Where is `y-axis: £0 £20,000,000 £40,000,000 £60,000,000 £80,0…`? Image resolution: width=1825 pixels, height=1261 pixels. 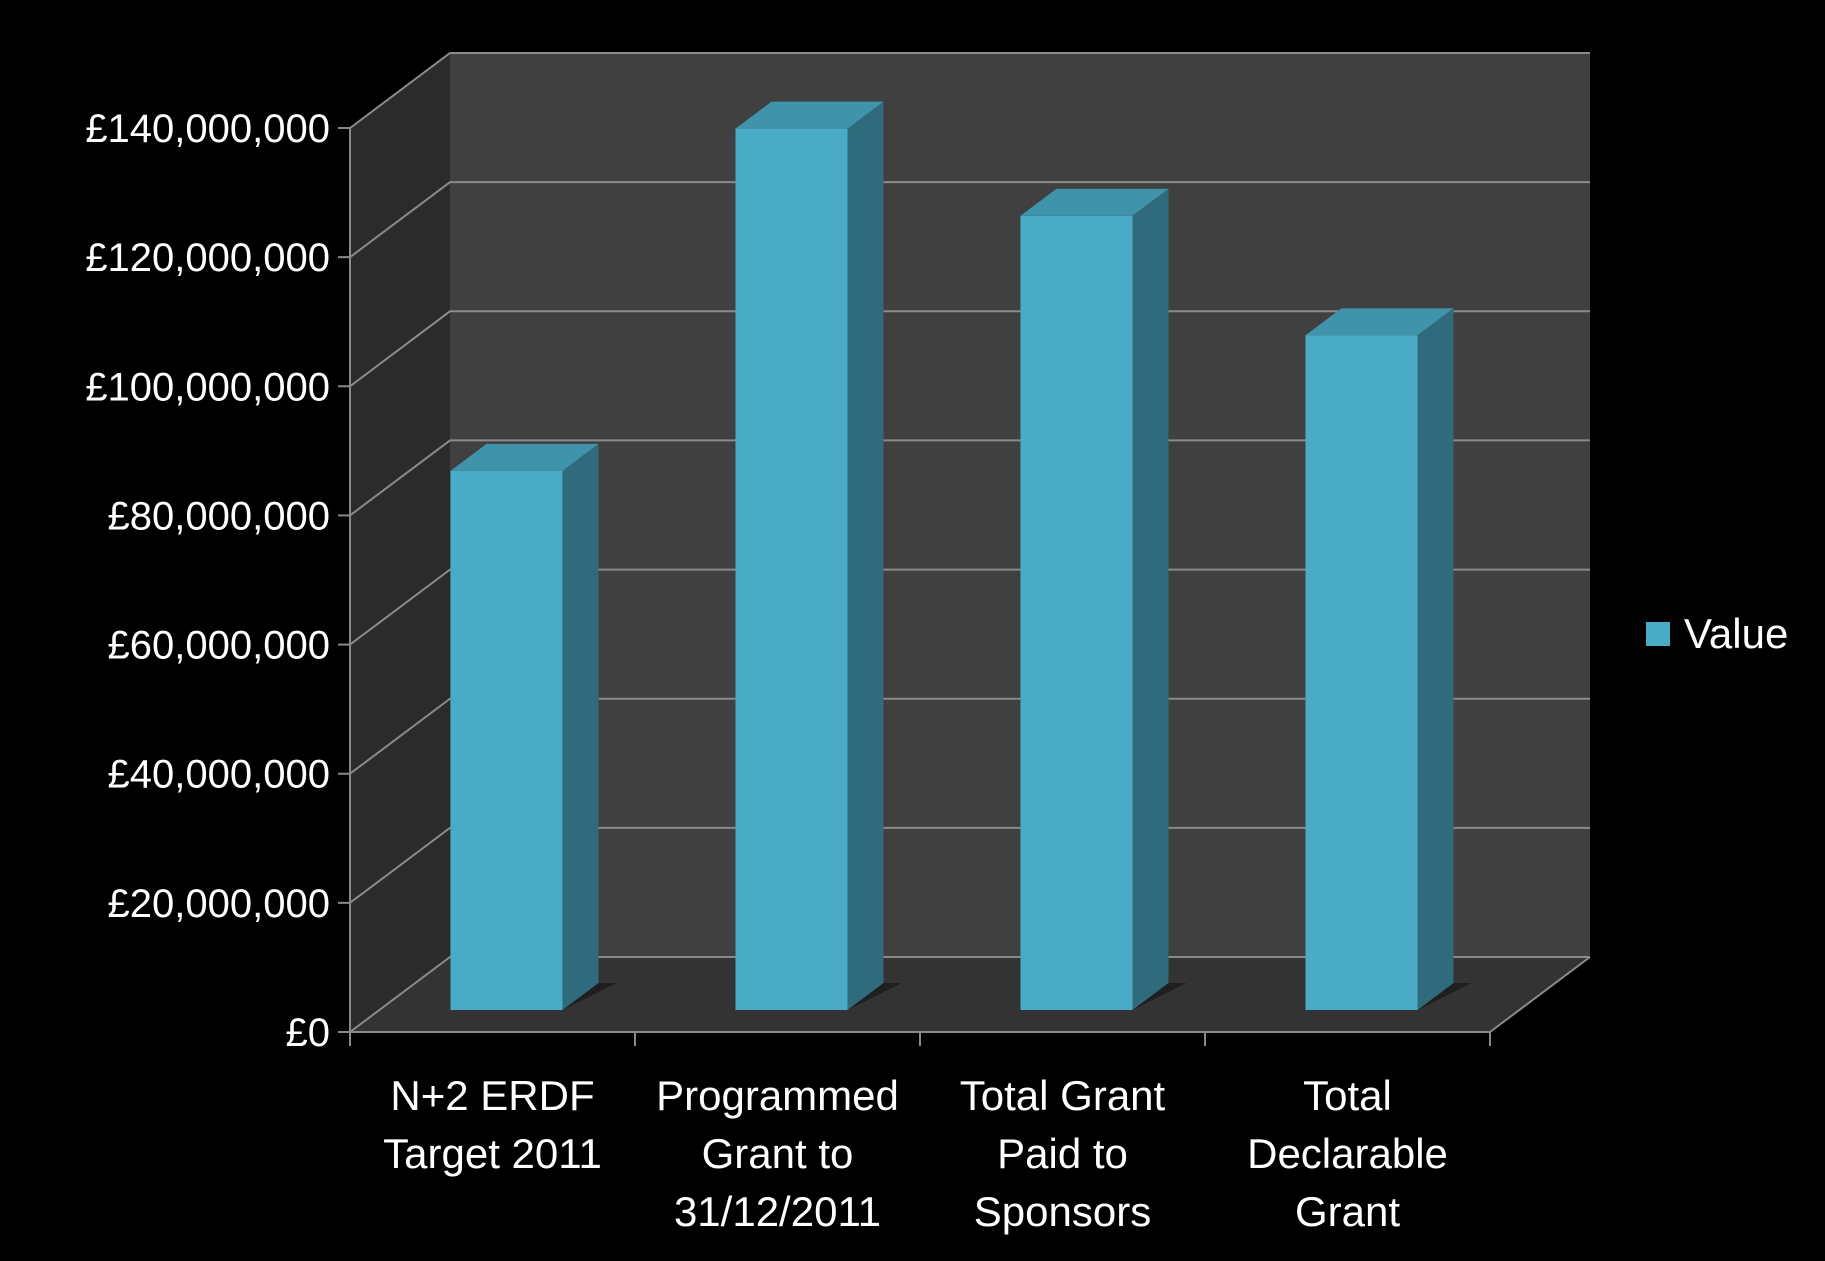
y-axis: £0 £20,000,000 £40,000,000 £60,000,000 £80,0… is located at coordinates (218, 581).